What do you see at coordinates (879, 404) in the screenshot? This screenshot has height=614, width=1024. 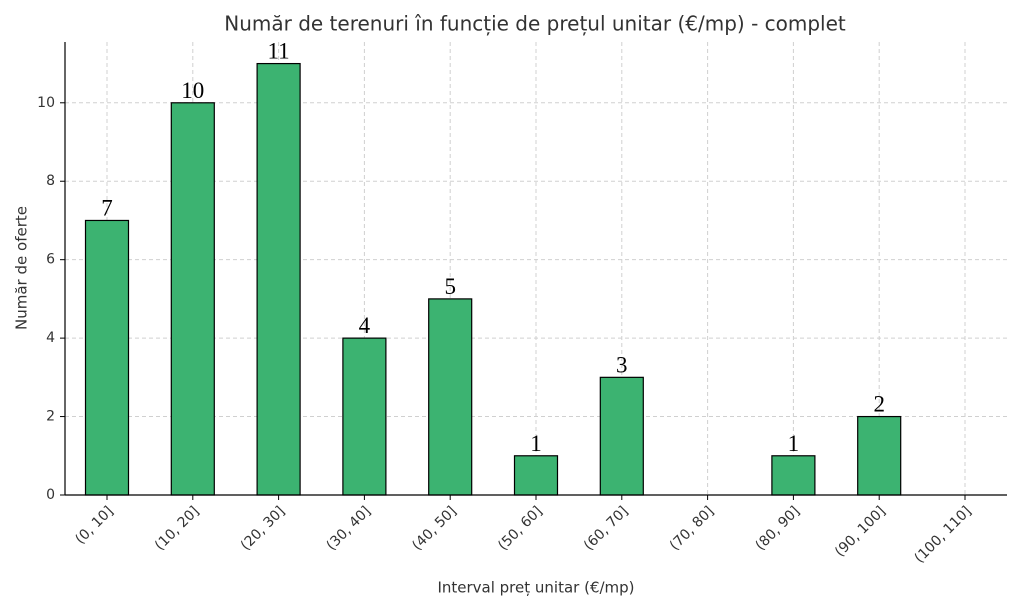 I see `value-label: 2` at bounding box center [879, 404].